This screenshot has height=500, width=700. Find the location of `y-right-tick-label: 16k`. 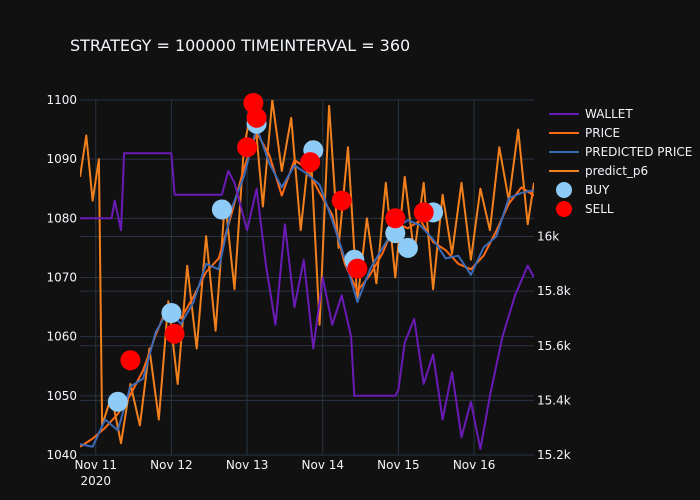

y-right-tick-label: 16k is located at coordinates (548, 237).